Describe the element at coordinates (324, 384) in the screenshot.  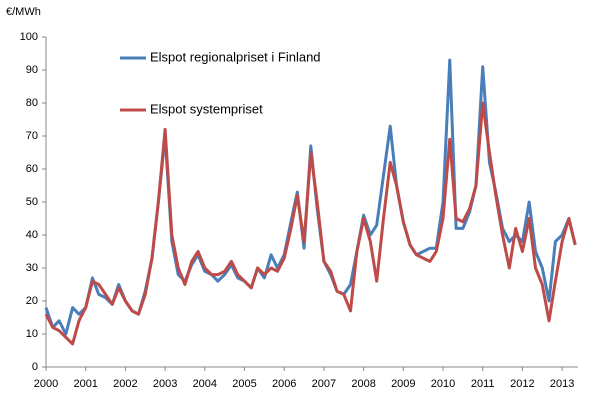
I see `x-tick-label: 2007` at that location.